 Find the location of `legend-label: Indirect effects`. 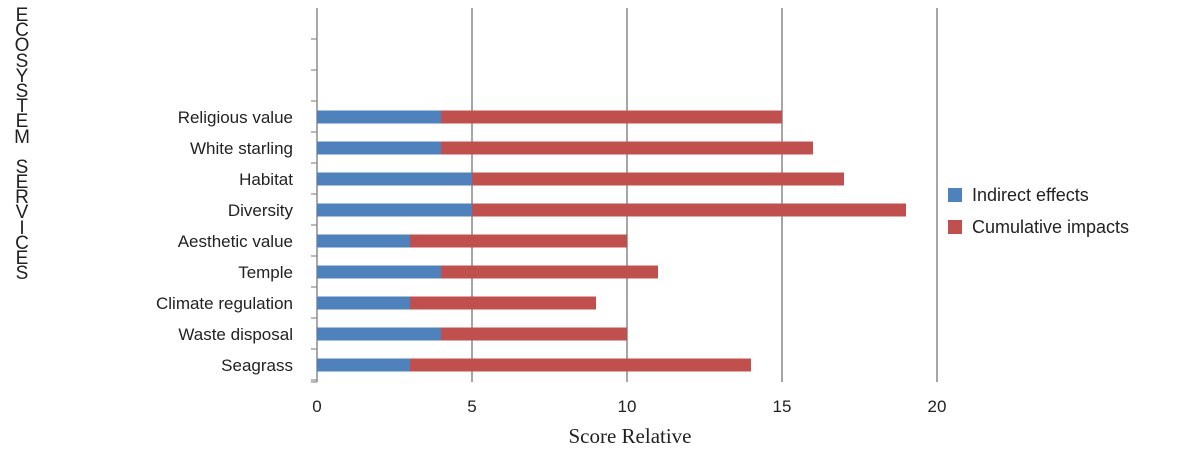

legend-label: Indirect effects is located at coordinates (1030, 194).